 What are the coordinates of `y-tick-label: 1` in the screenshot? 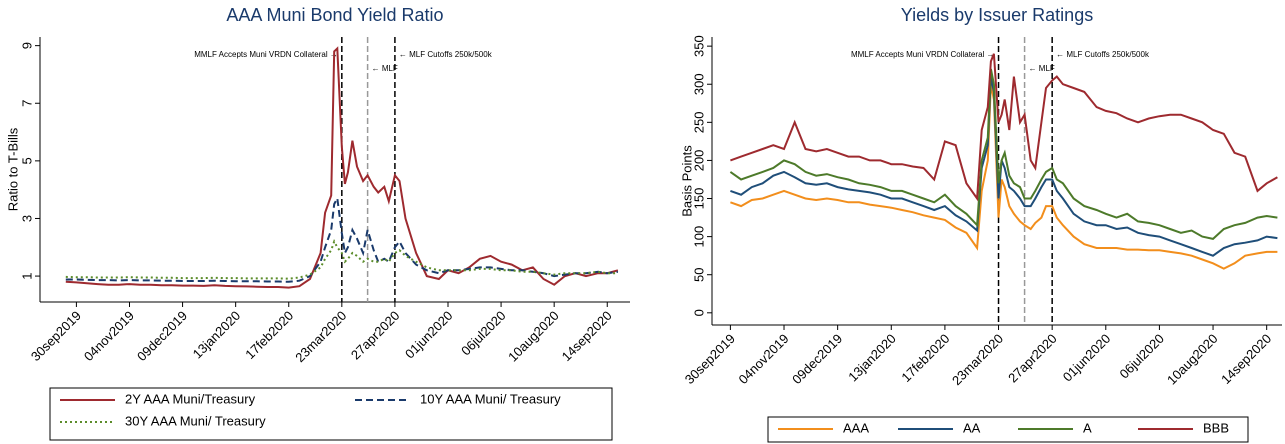 It's located at (26, 275).